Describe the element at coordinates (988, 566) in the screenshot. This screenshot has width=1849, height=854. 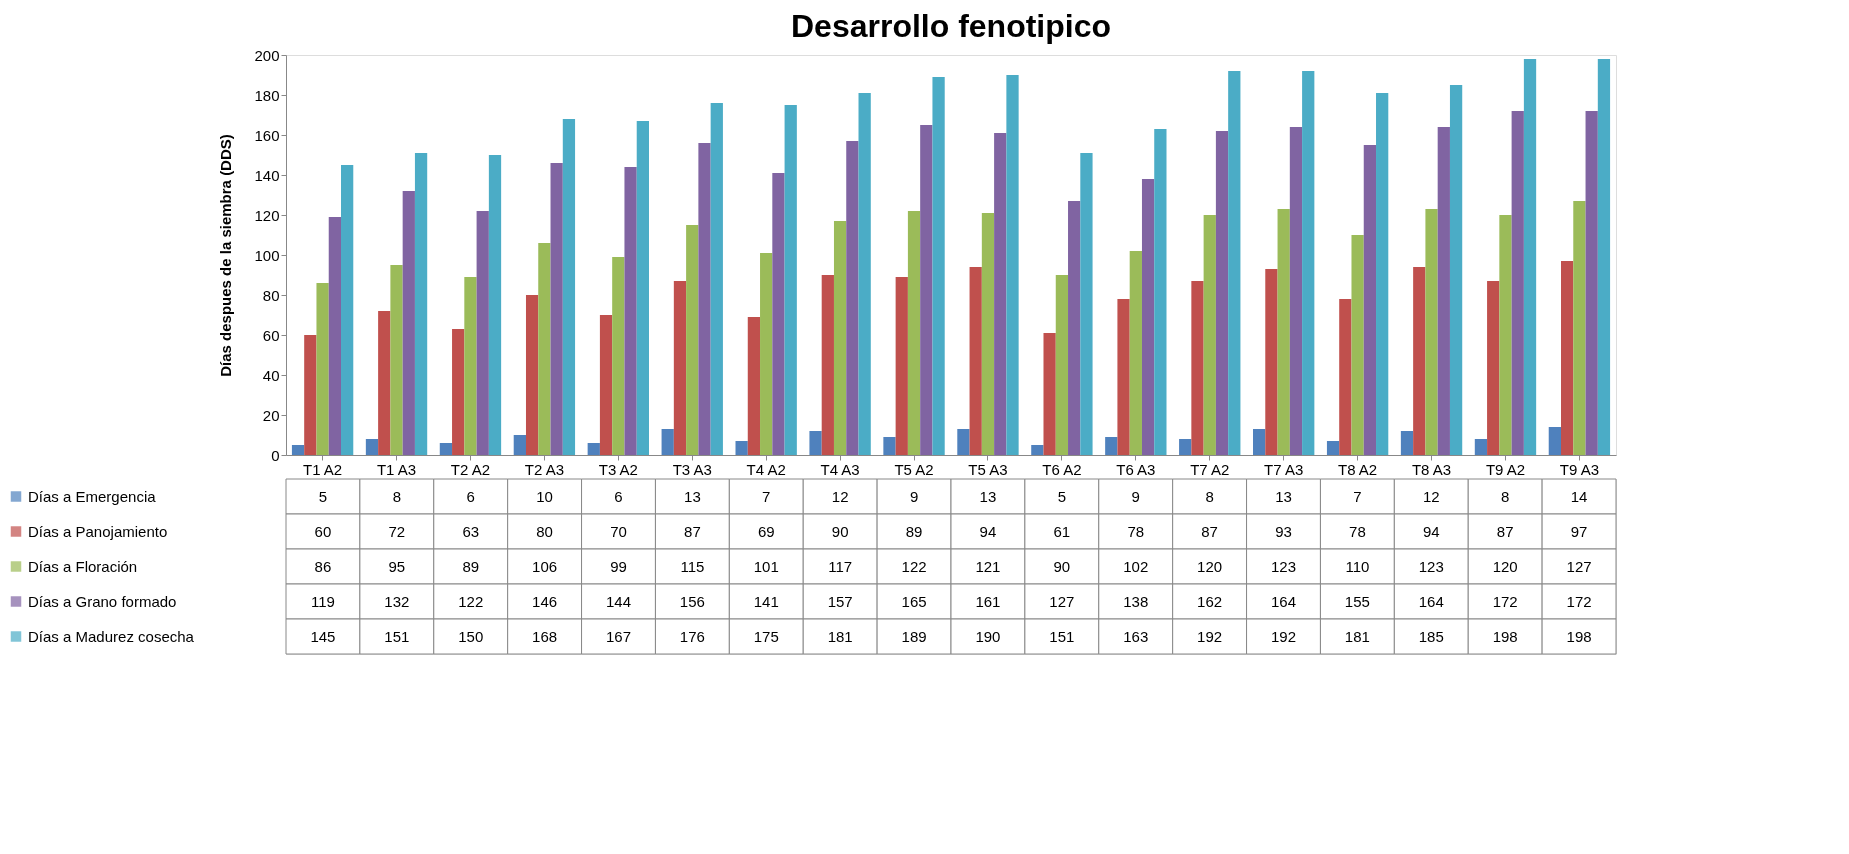
I see `data-label: 121` at that location.